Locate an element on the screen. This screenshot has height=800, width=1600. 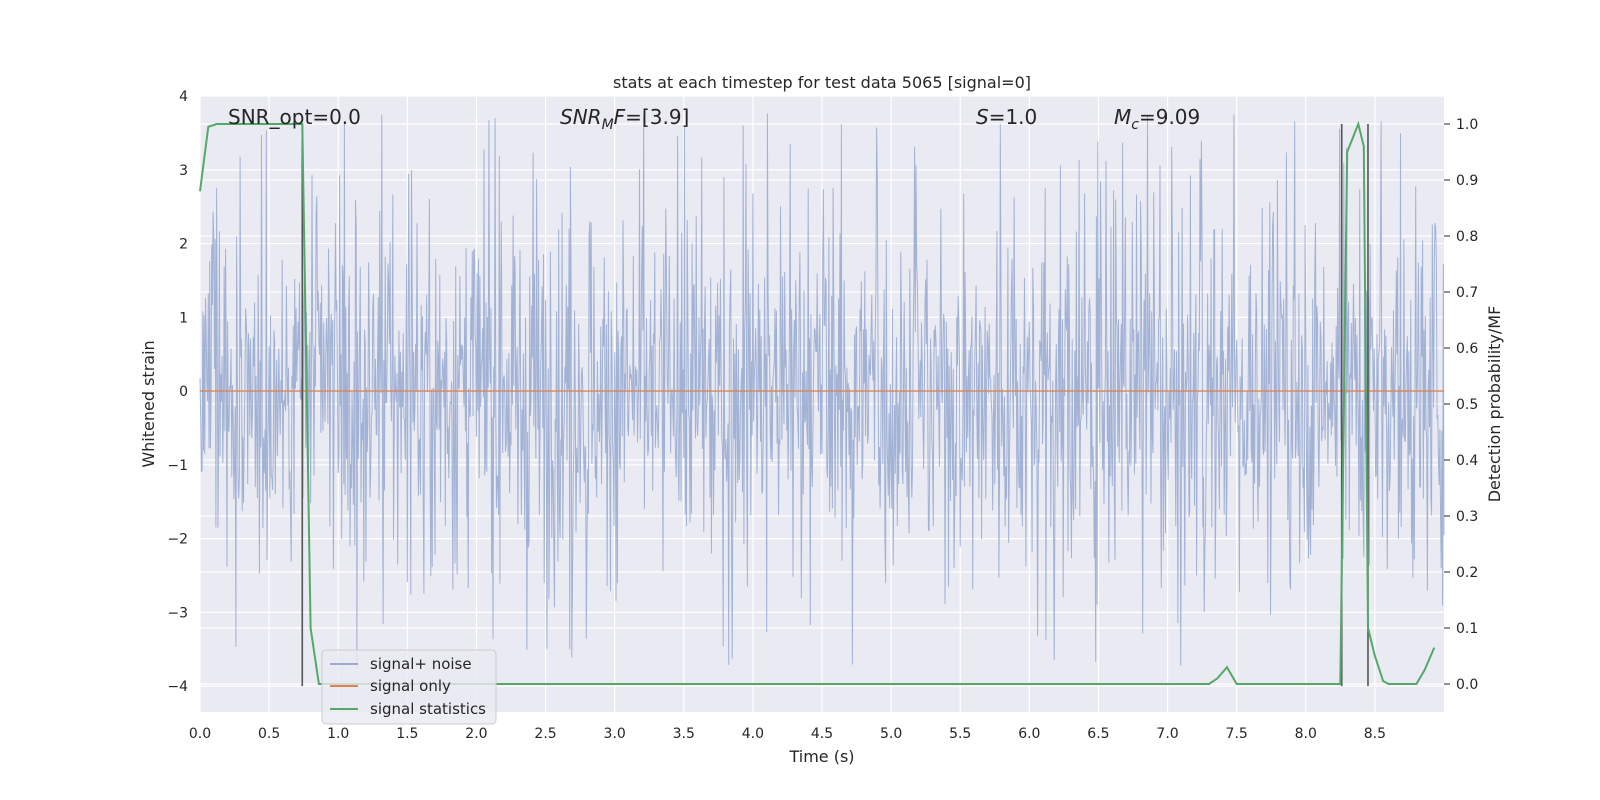
y2-tick-label: 0.6 is located at coordinates (1467, 349).